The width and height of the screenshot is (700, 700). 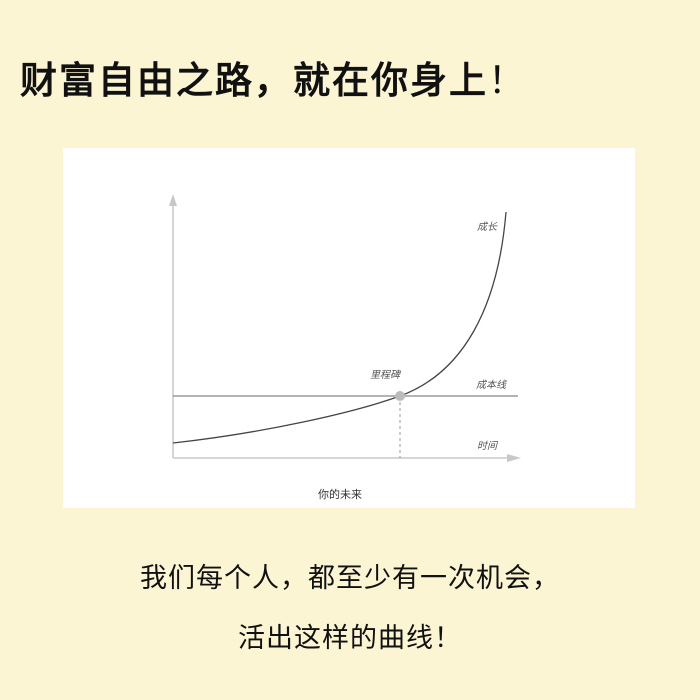 I want to click on label-growth: 成长, so click(x=487, y=227).